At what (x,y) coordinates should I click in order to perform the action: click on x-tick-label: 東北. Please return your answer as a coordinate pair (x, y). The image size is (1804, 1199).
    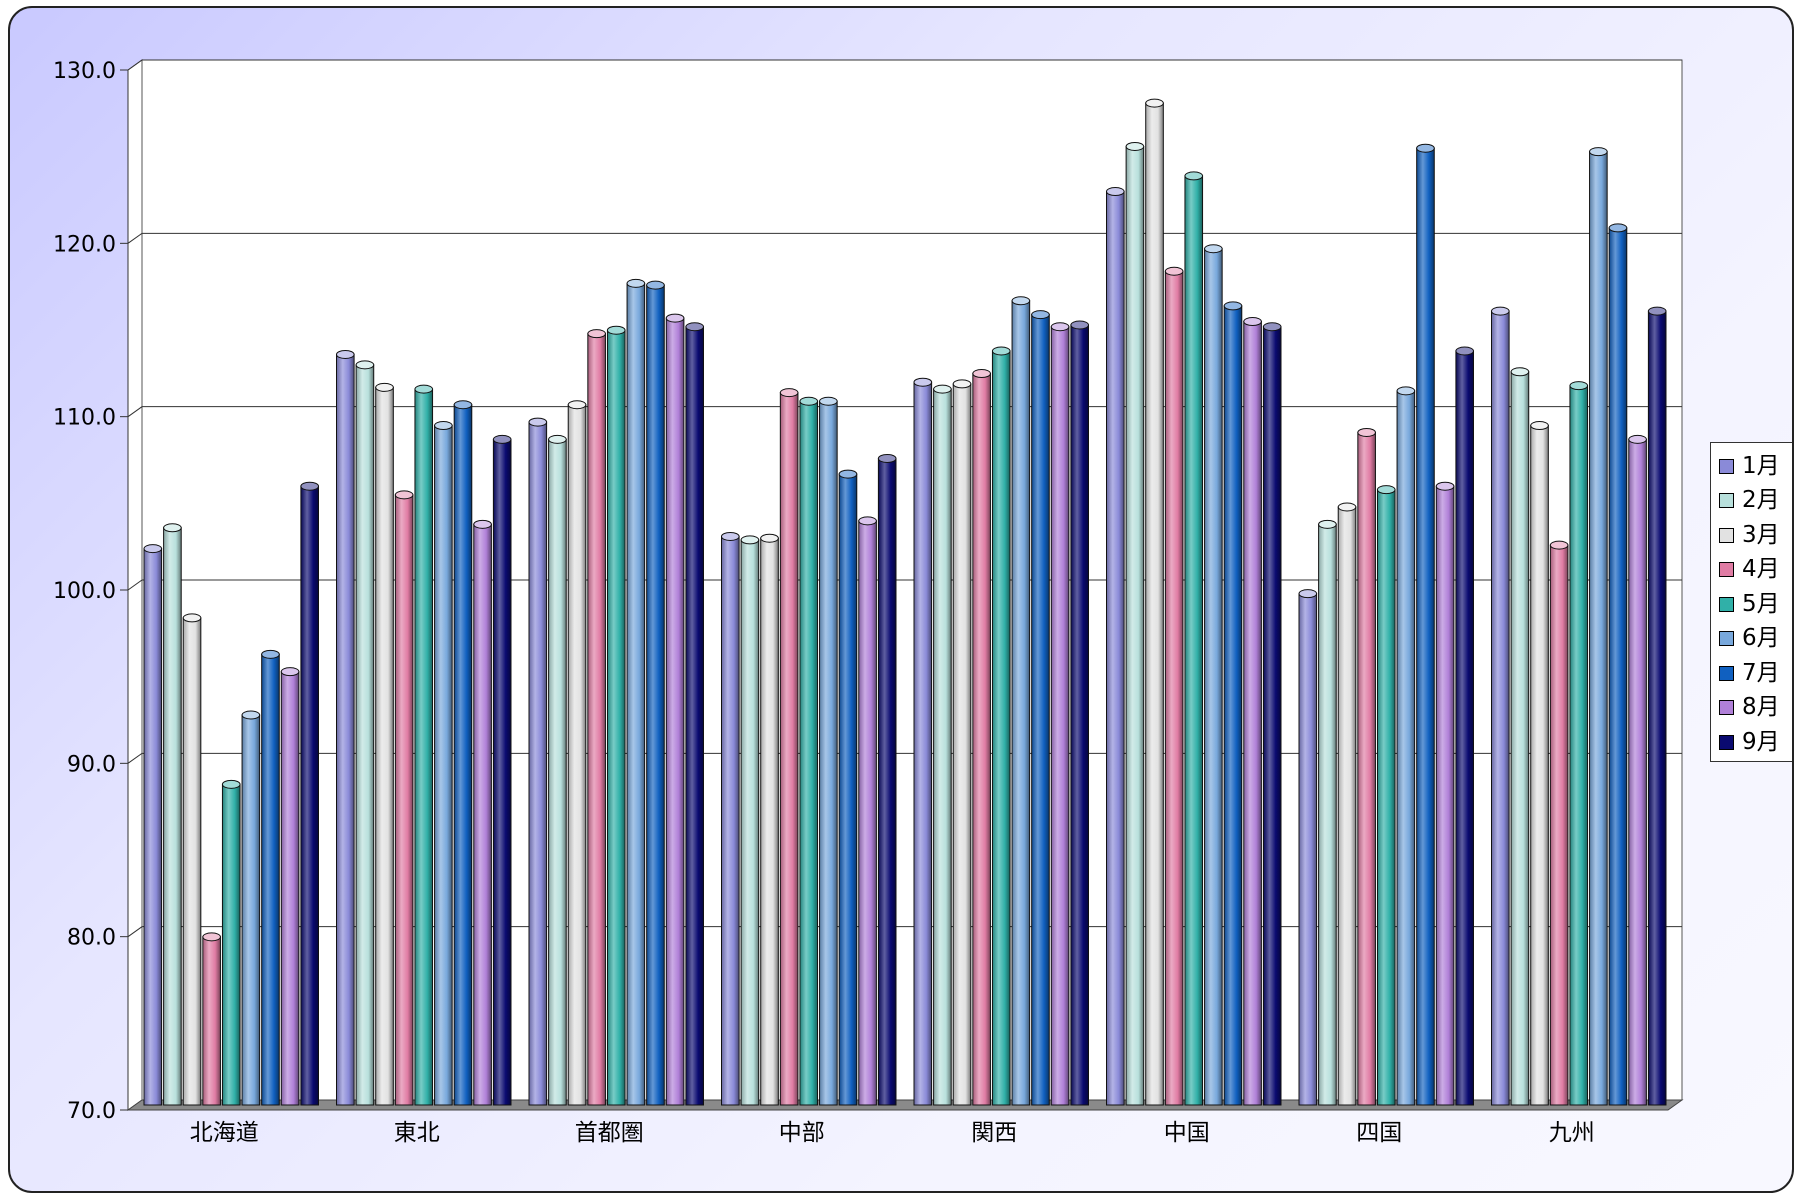
    Looking at the image, I should click on (417, 1133).